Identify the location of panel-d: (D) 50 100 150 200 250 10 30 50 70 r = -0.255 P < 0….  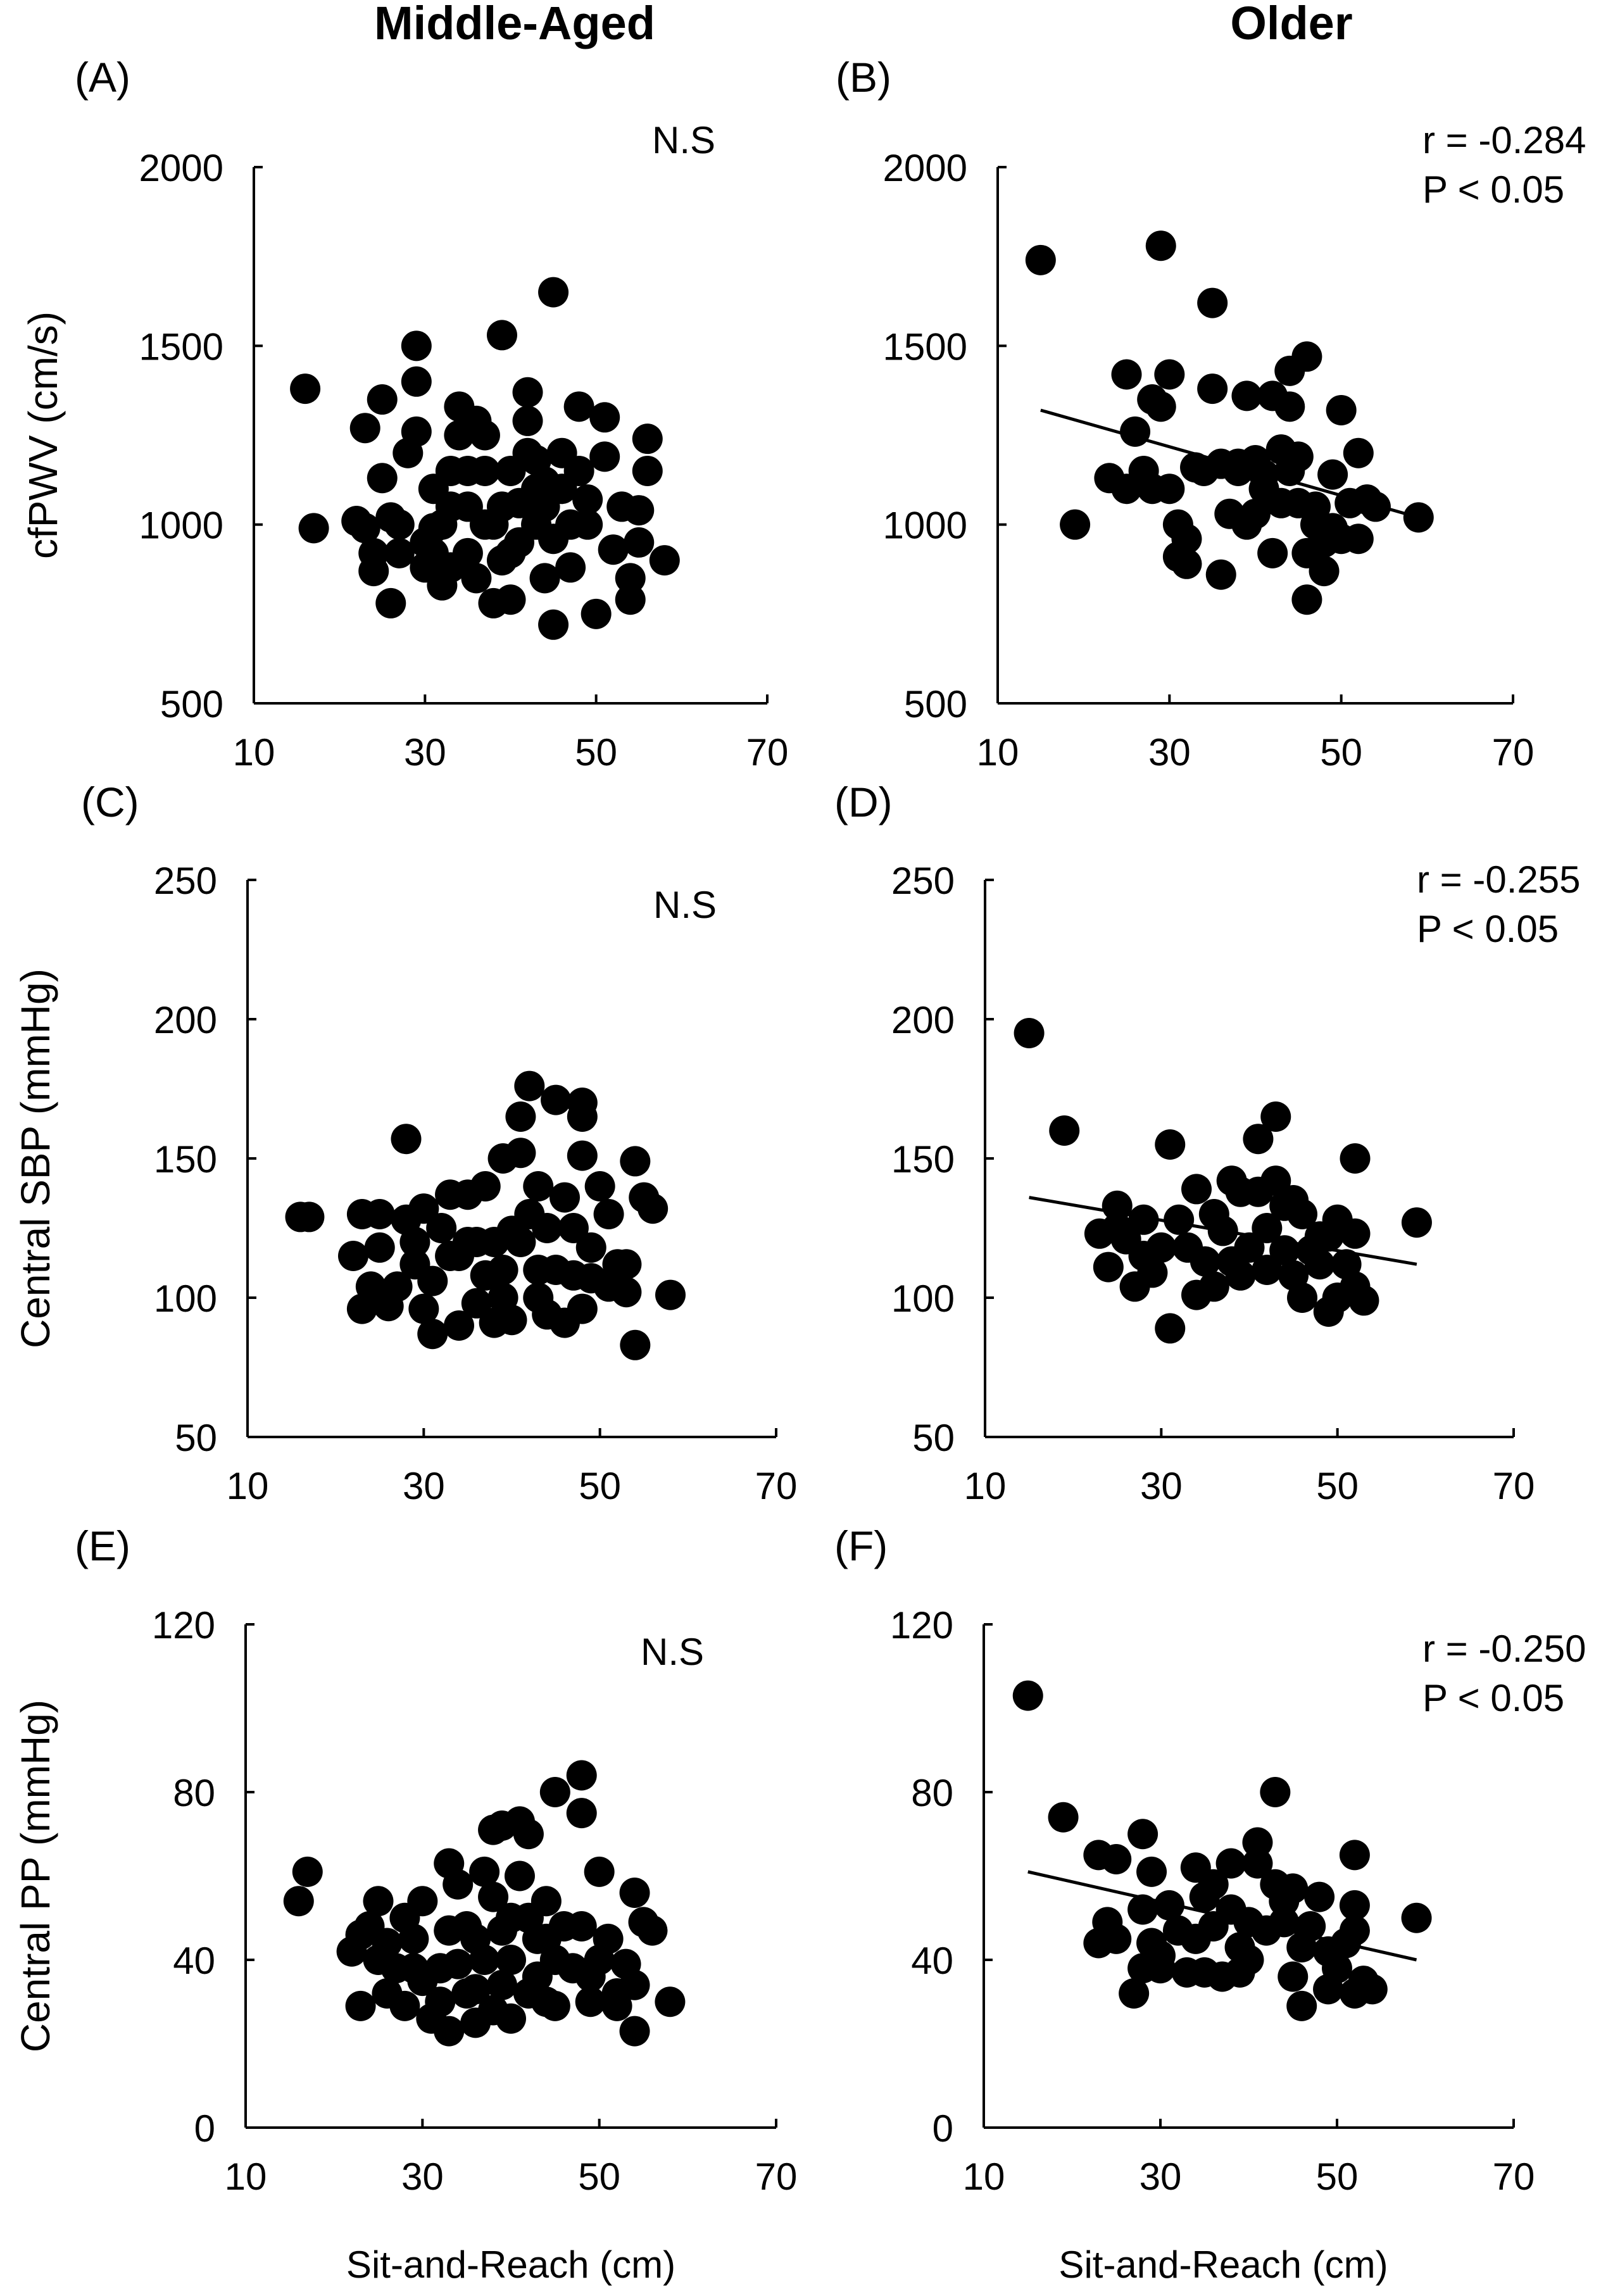
(1207, 1143).